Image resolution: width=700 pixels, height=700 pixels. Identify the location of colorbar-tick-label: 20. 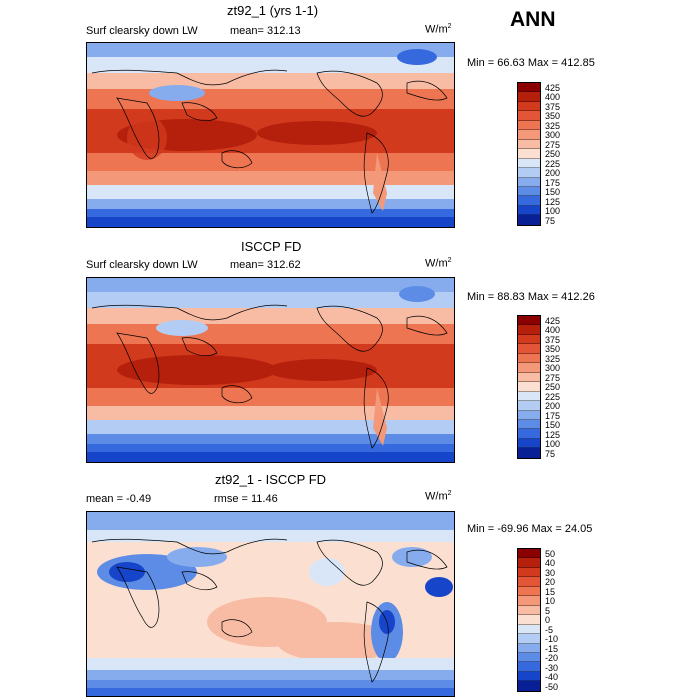
(550, 582).